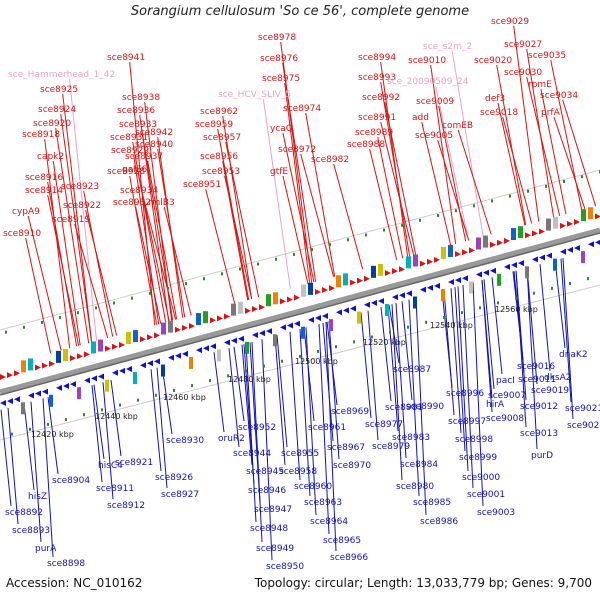 This screenshot has width=600, height=600. Describe the element at coordinates (536, 367) in the screenshot. I see `gene-label: sce9016` at that location.